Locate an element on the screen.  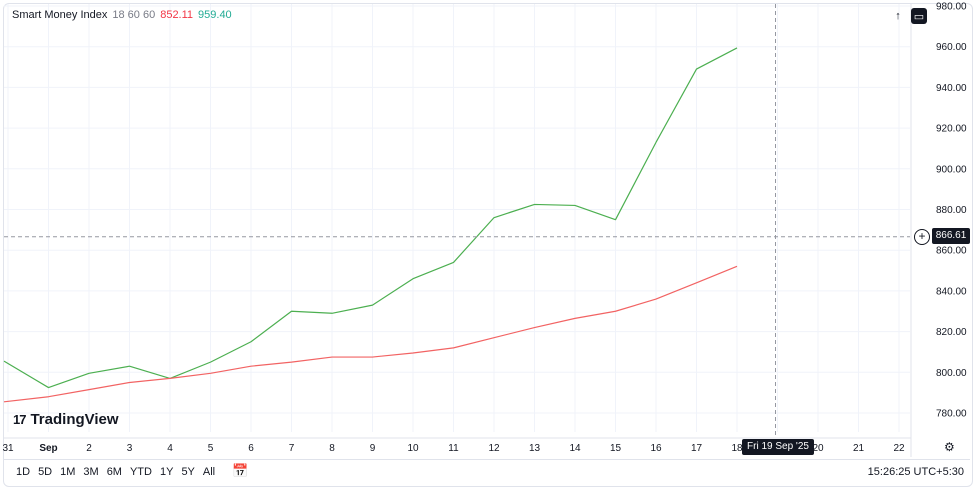
arrow-up-icon: ↑ is located at coordinates (898, 16).